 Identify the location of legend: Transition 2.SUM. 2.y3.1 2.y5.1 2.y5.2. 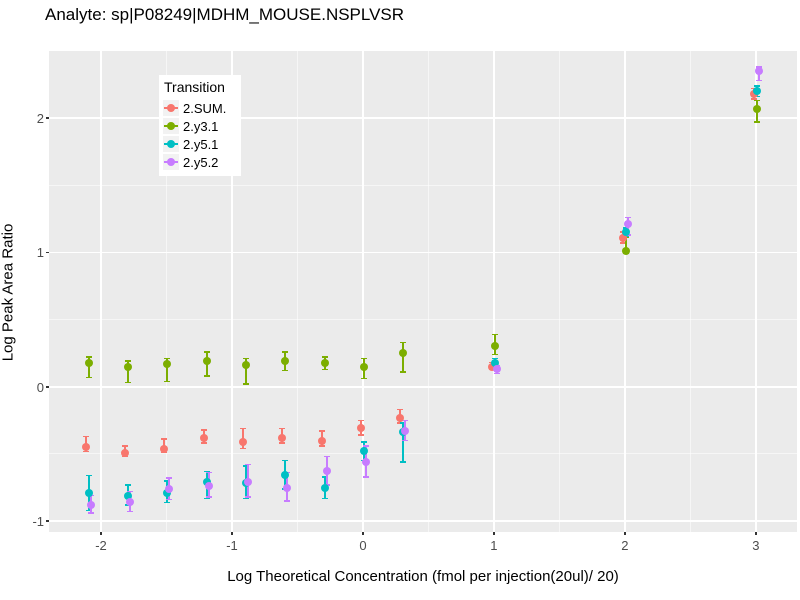
(200, 125).